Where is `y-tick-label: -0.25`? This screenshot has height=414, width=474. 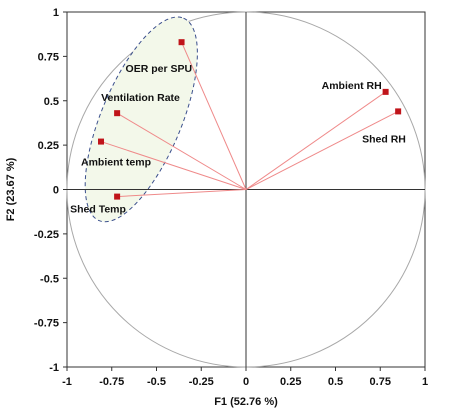
y-tick-label: -0.25 is located at coordinates (46, 235).